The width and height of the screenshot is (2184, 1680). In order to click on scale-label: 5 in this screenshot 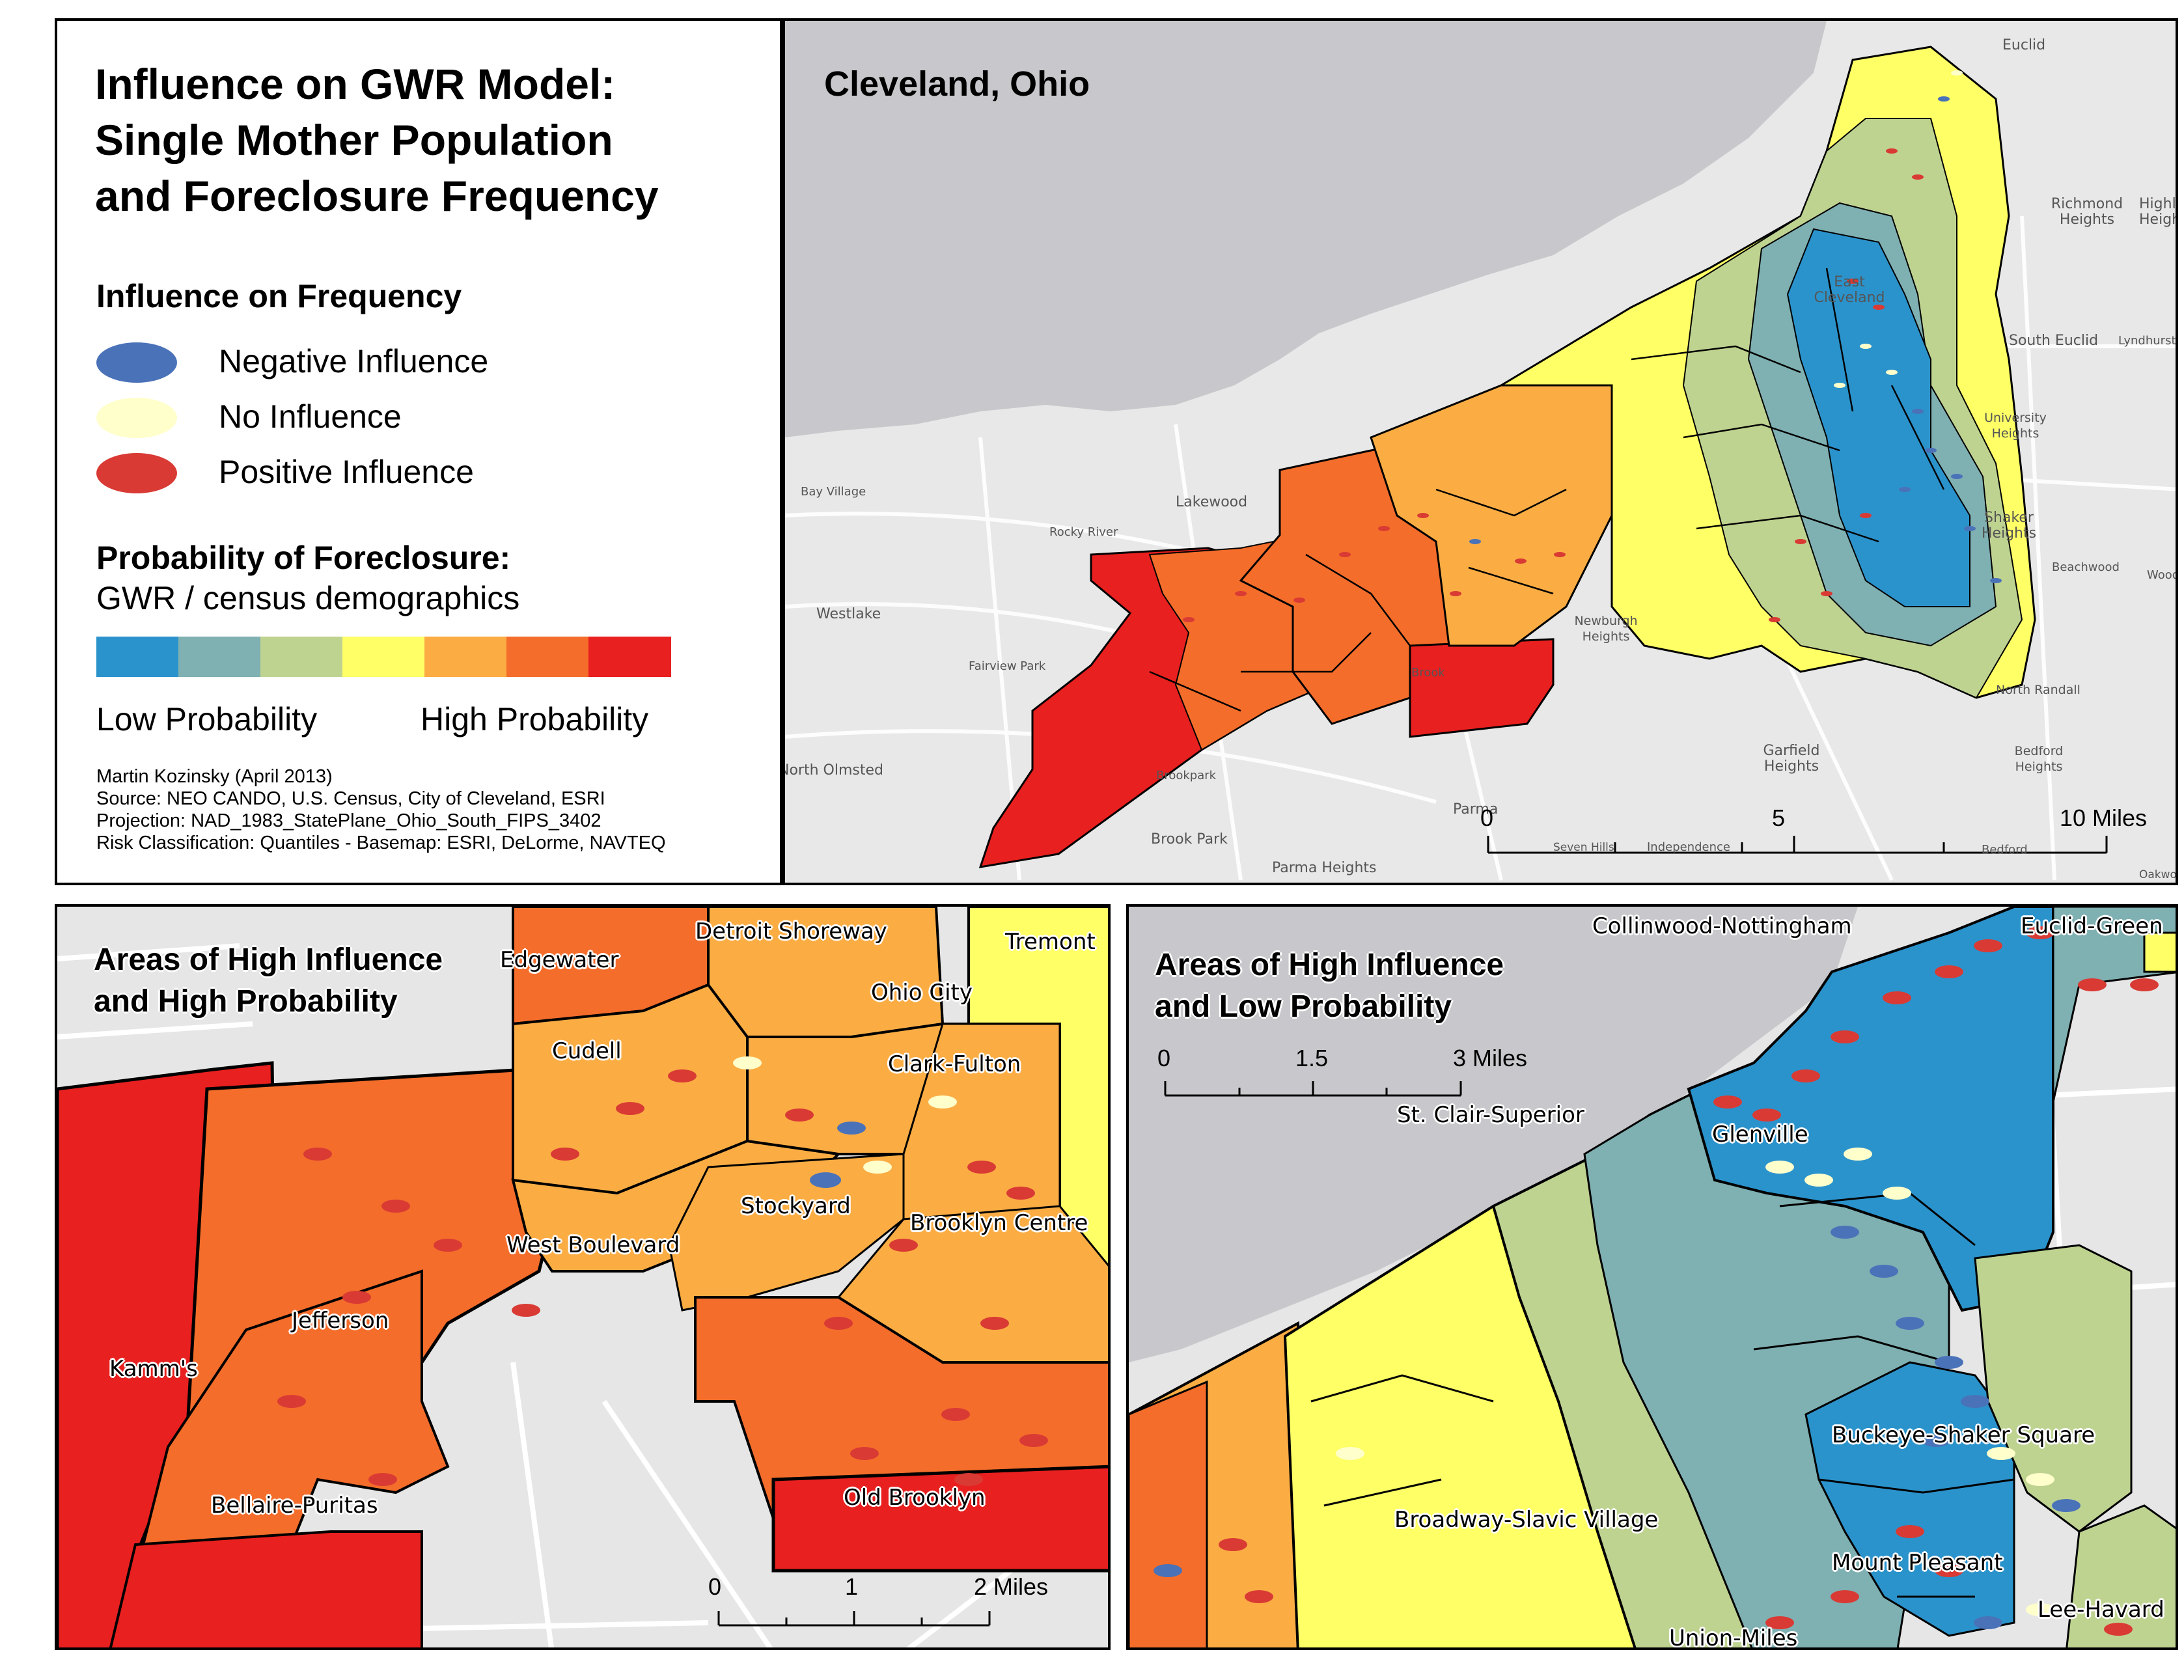, I will do `click(1779, 818)`.